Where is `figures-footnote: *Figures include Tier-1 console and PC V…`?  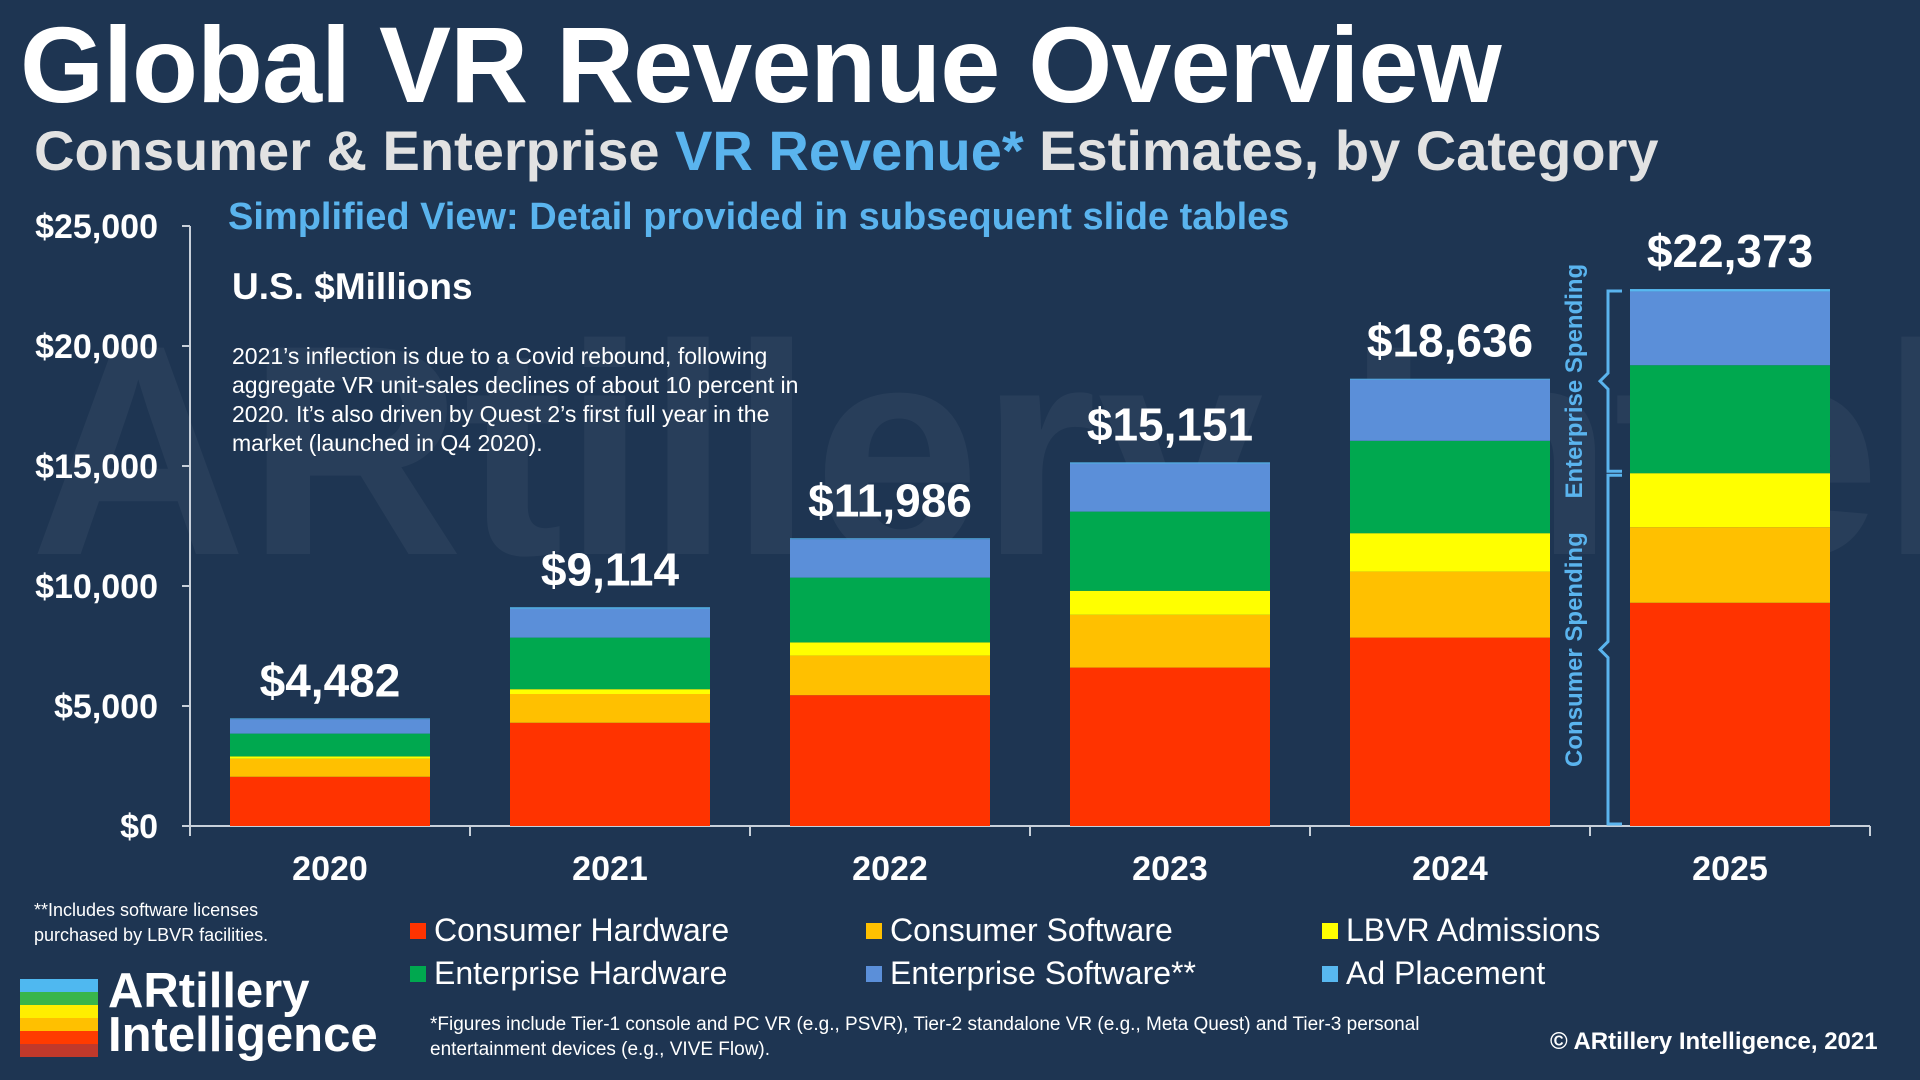
figures-footnote: *Figures include Tier-1 console and PC V… is located at coordinates (925, 1037).